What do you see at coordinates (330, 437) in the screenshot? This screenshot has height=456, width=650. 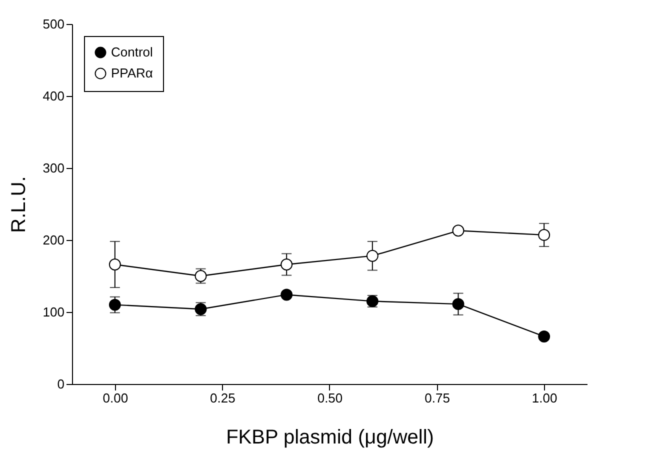 I see `x-axis-title: FKBP plasmid (μg/well)` at bounding box center [330, 437].